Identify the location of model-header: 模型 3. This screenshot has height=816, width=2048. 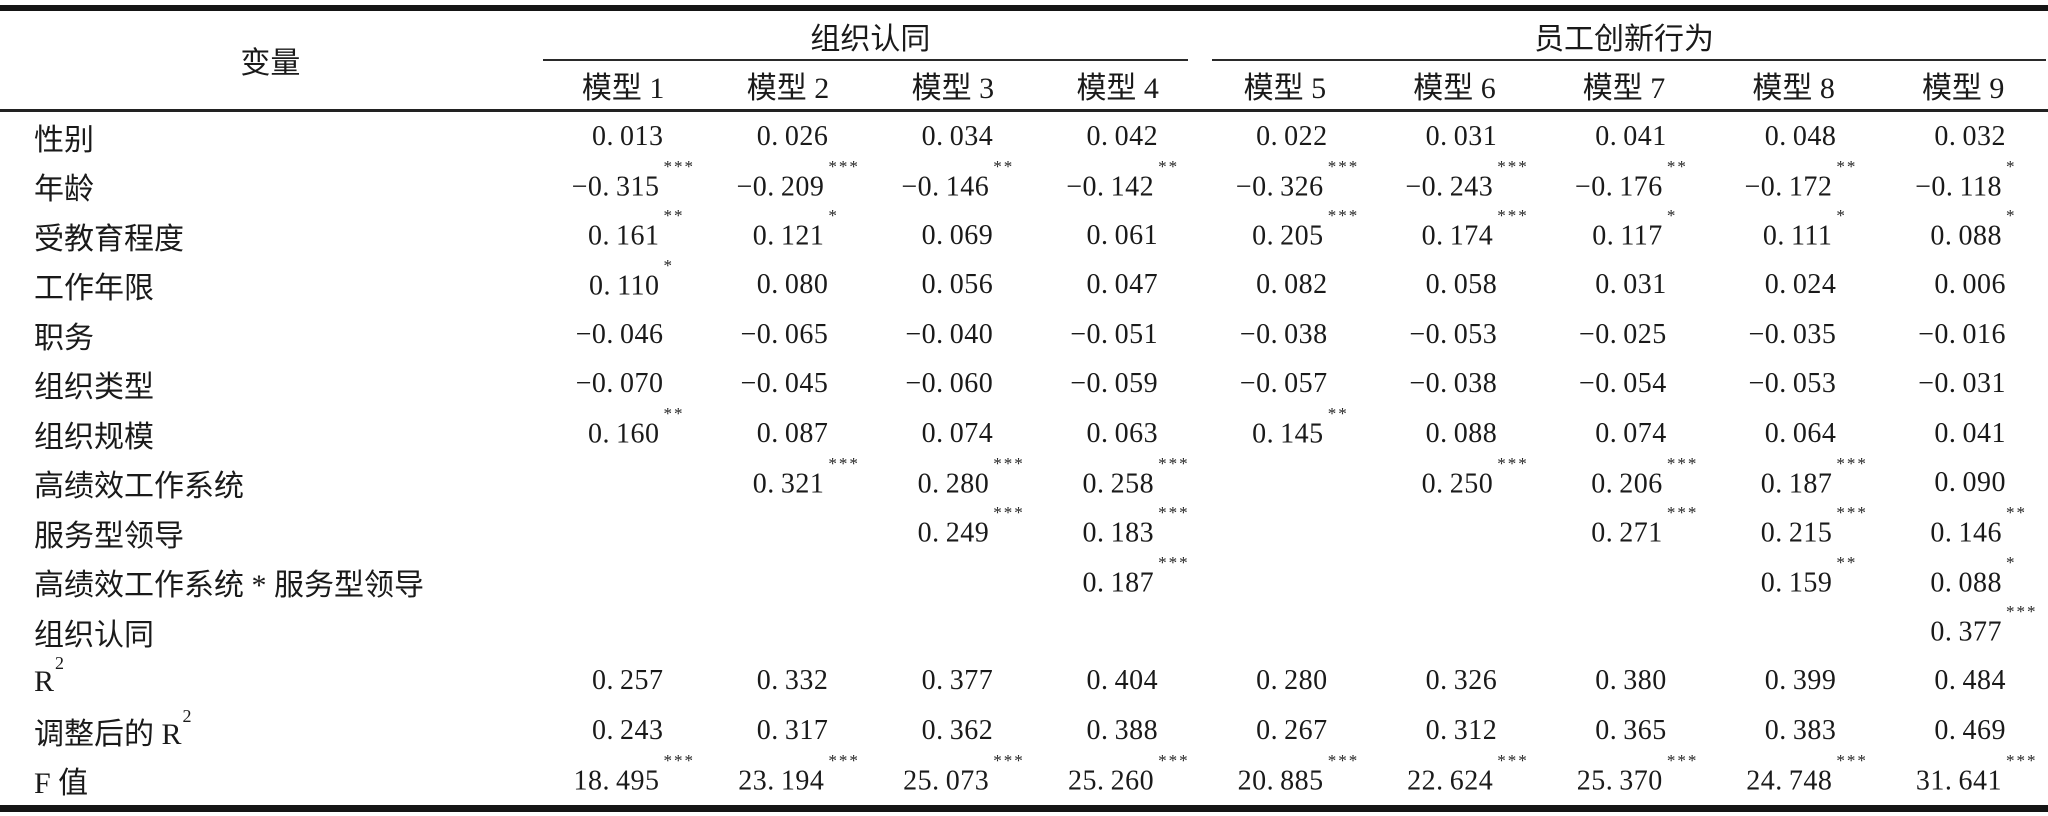
(953, 86).